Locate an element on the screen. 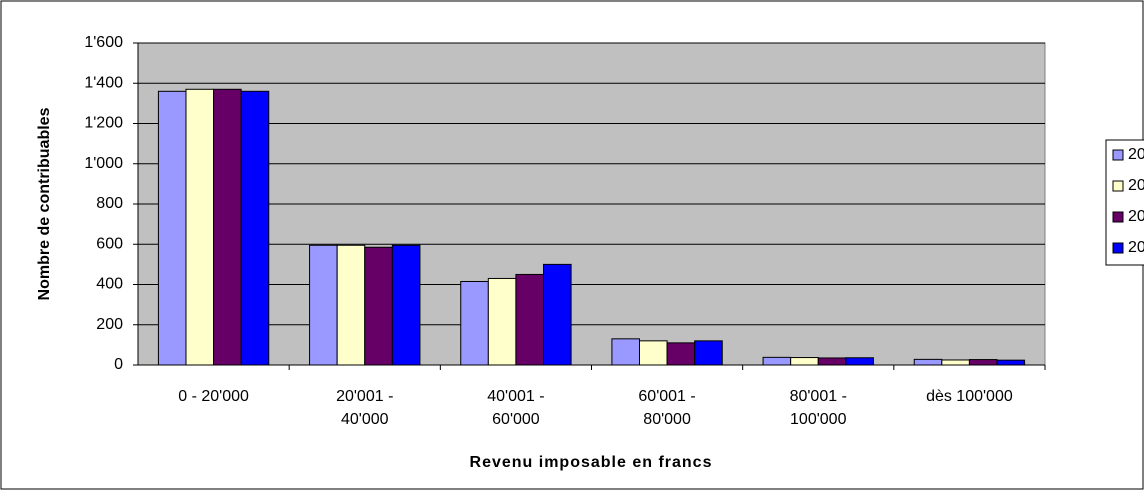  x-tick-label: 60'001 - is located at coordinates (666, 396).